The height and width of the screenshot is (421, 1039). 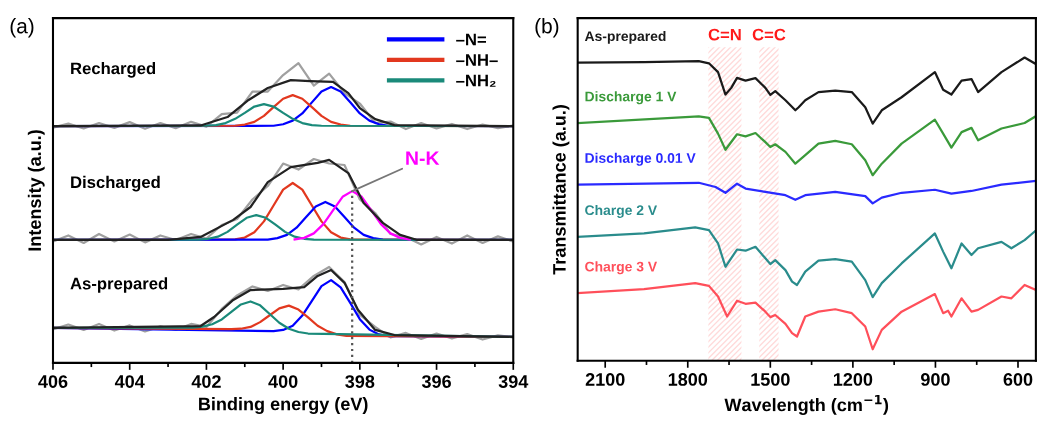 What do you see at coordinates (360, 381) in the screenshot?
I see `x-tick-label: 398` at bounding box center [360, 381].